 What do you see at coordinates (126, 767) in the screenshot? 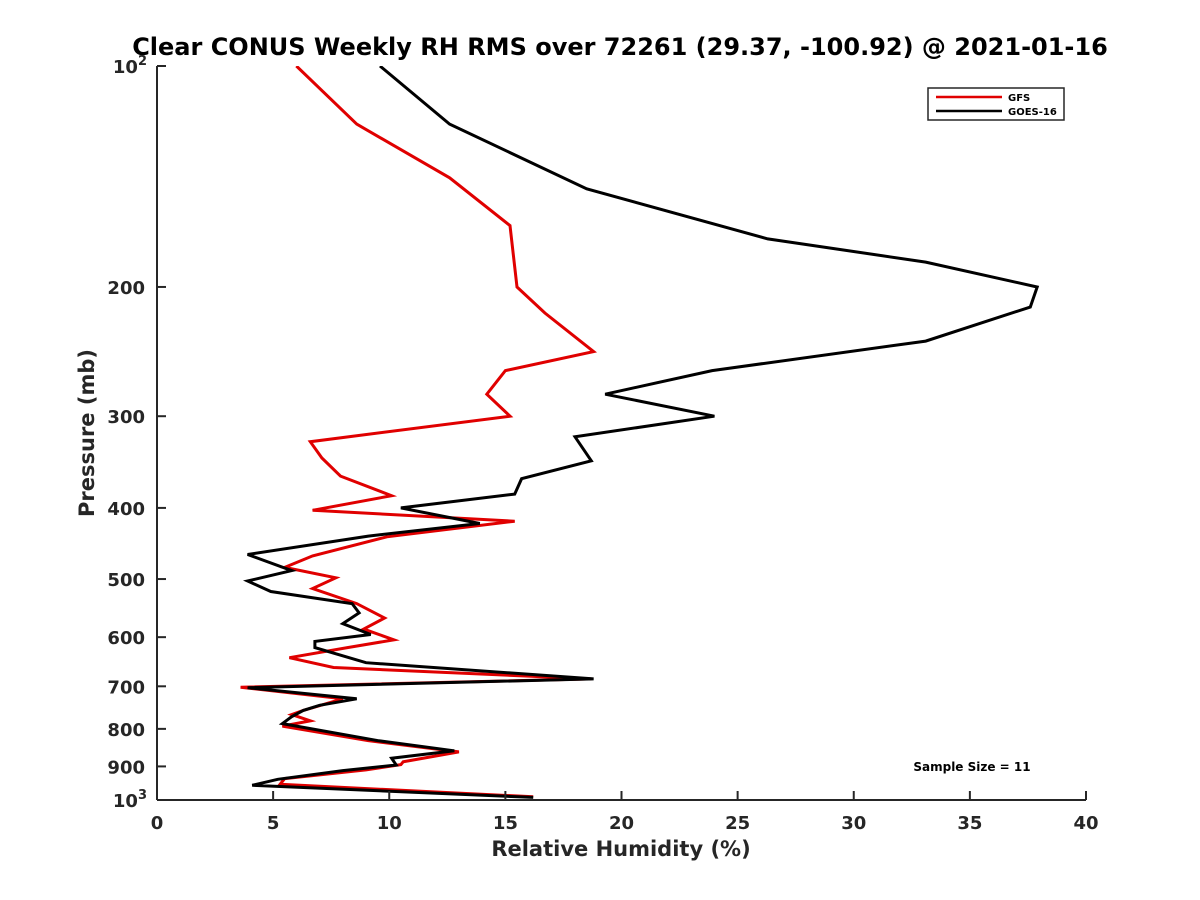
I see `y-tick-label: 900` at bounding box center [126, 767].